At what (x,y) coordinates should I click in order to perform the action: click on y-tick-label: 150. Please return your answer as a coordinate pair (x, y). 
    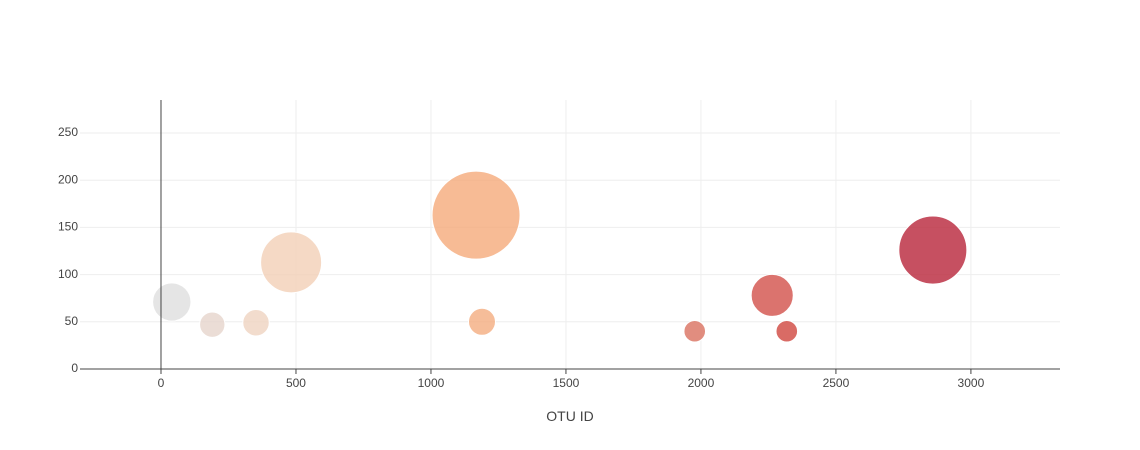
    Looking at the image, I should click on (68, 227).